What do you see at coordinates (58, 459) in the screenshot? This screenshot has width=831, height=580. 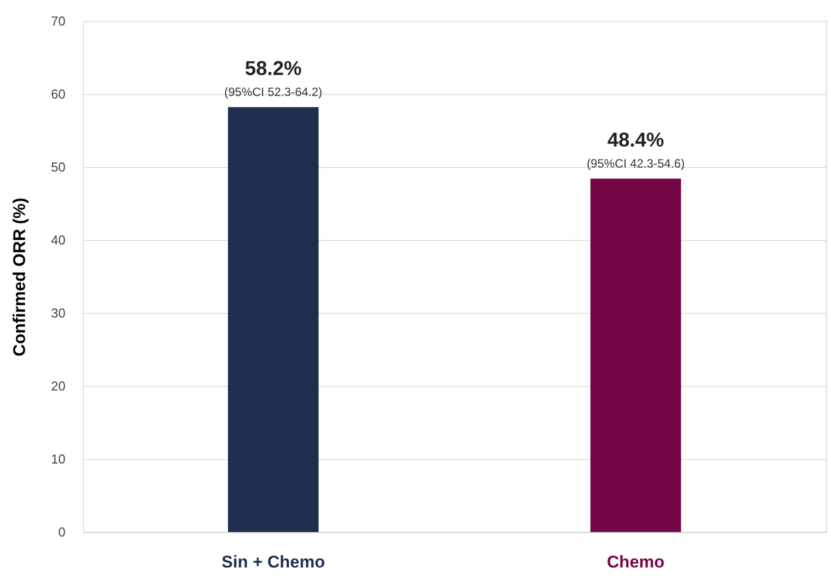 I see `y-tick-label: 10` at bounding box center [58, 459].